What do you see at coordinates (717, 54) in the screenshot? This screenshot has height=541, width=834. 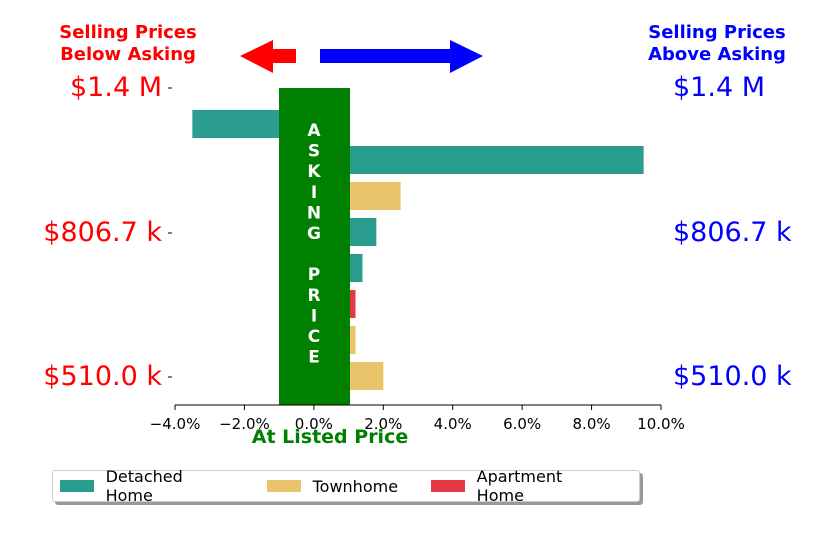 I see `above-asking-line2: Above Asking` at bounding box center [717, 54].